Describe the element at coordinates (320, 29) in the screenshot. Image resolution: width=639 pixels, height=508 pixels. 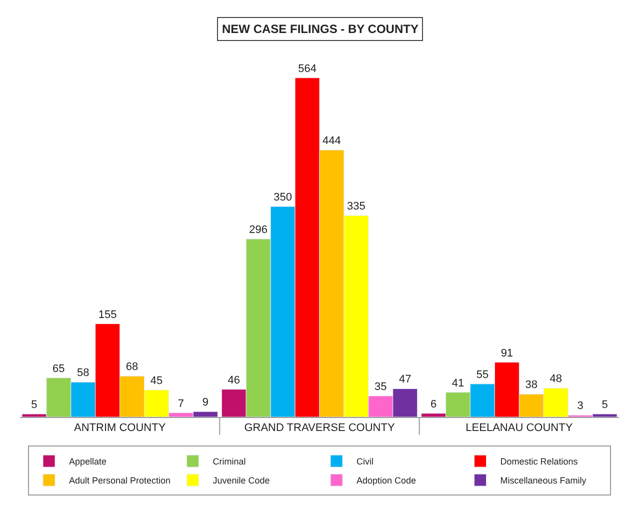
I see `chart-title: NEW CASE FILINGS - BY COUNTY` at that location.